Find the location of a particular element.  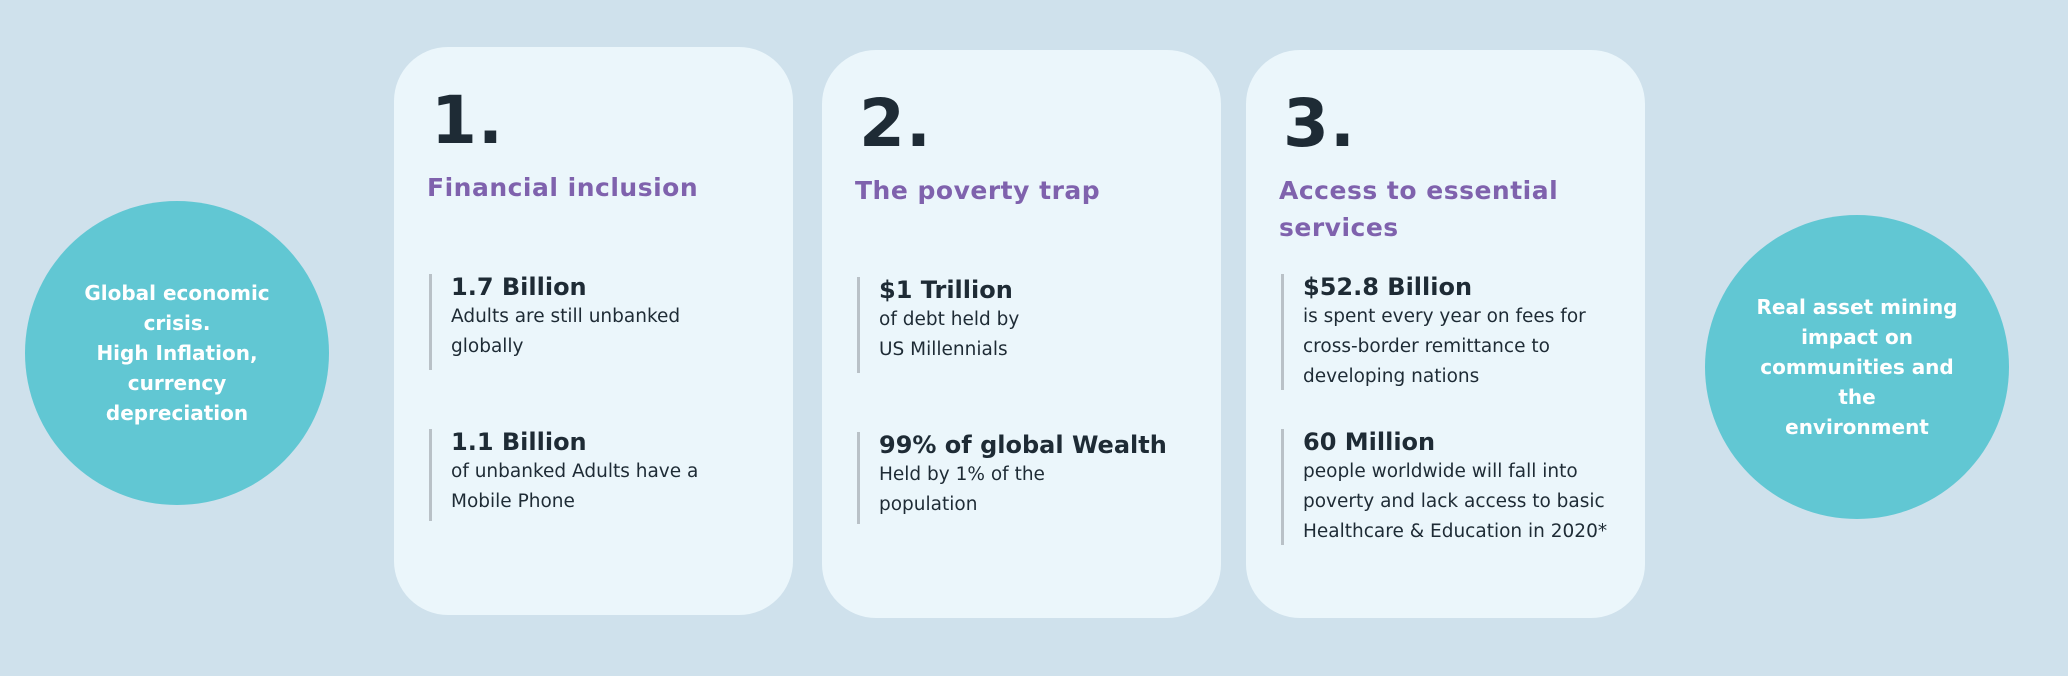

card-number: 2. is located at coordinates (895, 123).